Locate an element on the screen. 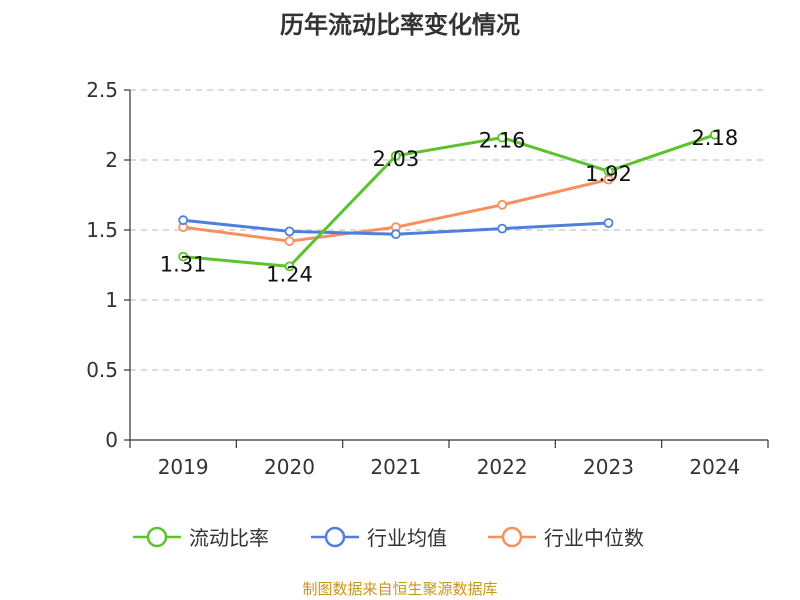 This screenshot has height=600, width=800. data-label: 1.31 is located at coordinates (183, 265).